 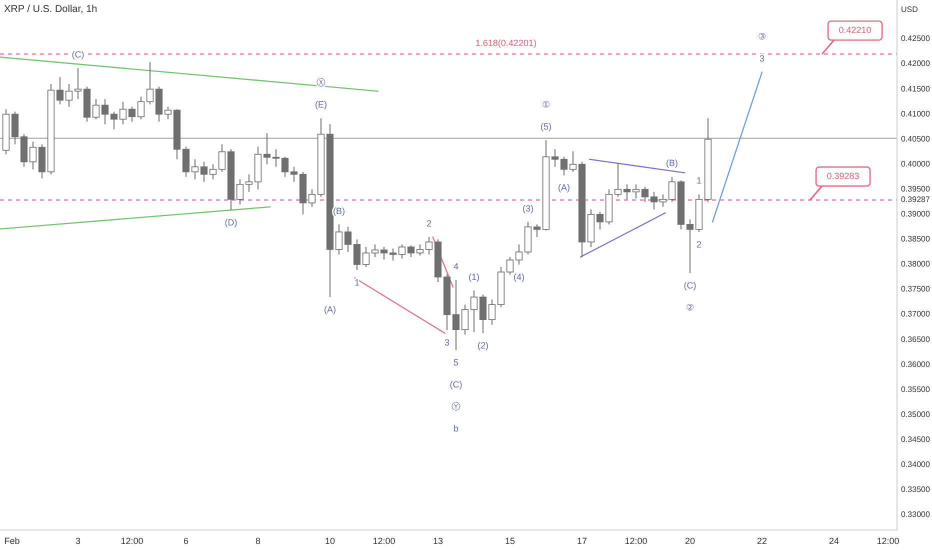 What do you see at coordinates (186, 541) in the screenshot?
I see `x-tick-label: 6` at bounding box center [186, 541].